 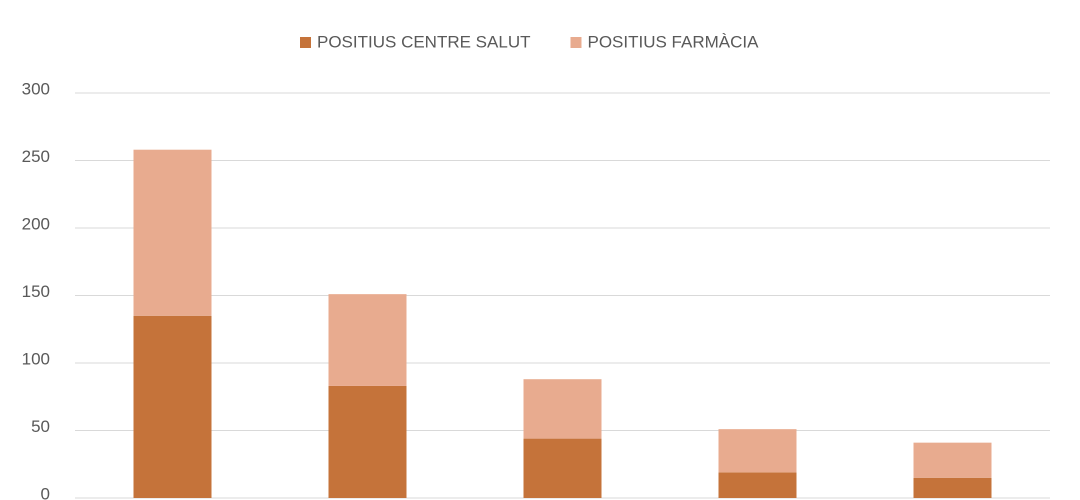 What do you see at coordinates (673, 41) in the screenshot?
I see `legend-label: POSITIUS FARMÀCIA` at bounding box center [673, 41].